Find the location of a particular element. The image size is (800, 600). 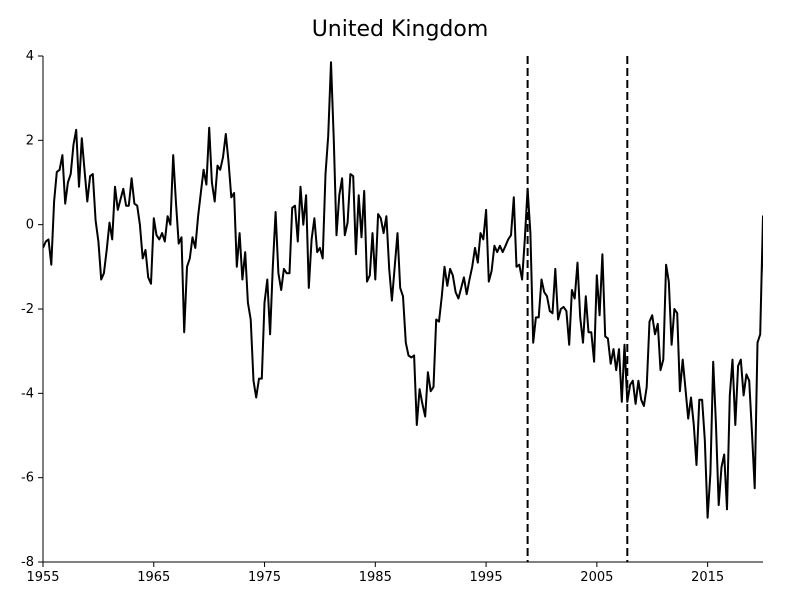

x-tick-label: 1995 is located at coordinates (486, 577).